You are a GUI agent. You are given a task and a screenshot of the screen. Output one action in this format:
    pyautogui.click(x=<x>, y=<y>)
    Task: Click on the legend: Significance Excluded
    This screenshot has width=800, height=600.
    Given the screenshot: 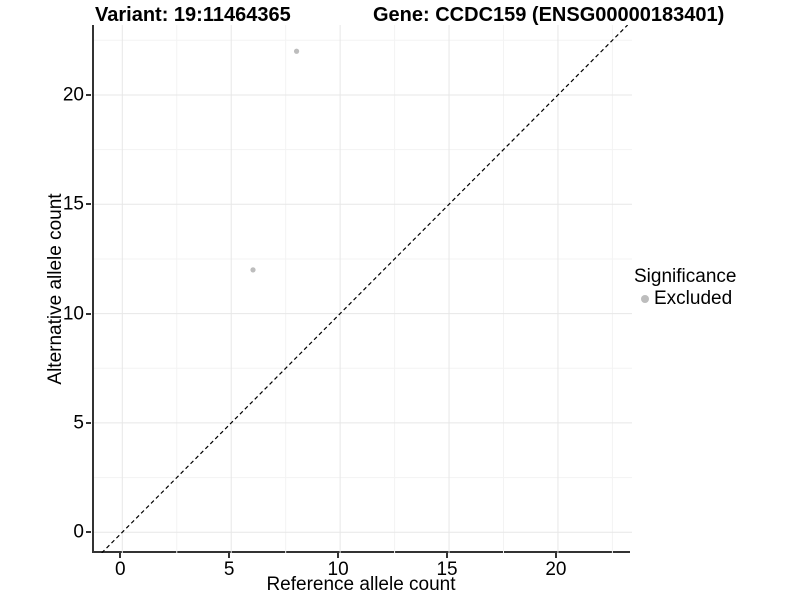 What is the action you would take?
    pyautogui.click(x=685, y=288)
    